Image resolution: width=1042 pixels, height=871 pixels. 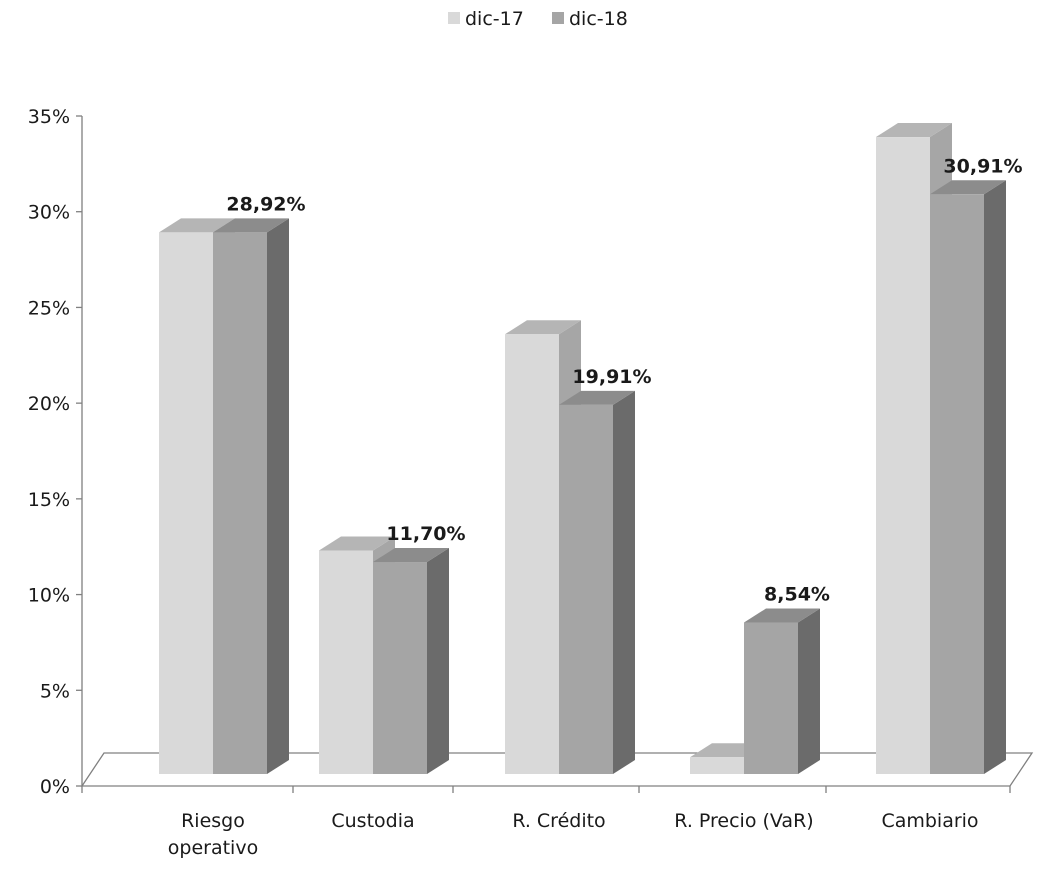 I want to click on data-label-dic-18-custodia: 11,70%, so click(x=425, y=534).